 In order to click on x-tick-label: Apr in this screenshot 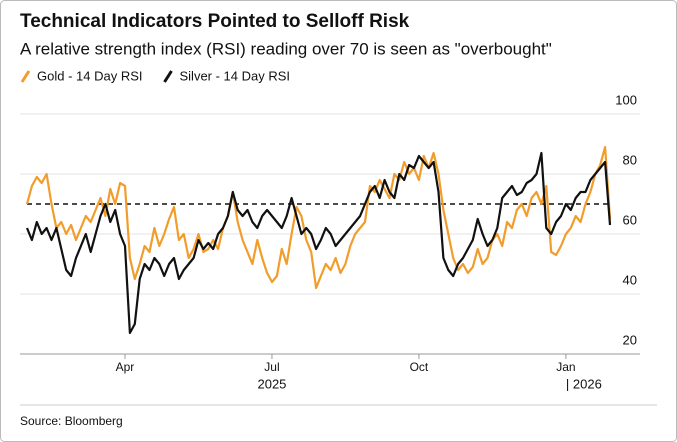, I will do `click(125, 367)`.